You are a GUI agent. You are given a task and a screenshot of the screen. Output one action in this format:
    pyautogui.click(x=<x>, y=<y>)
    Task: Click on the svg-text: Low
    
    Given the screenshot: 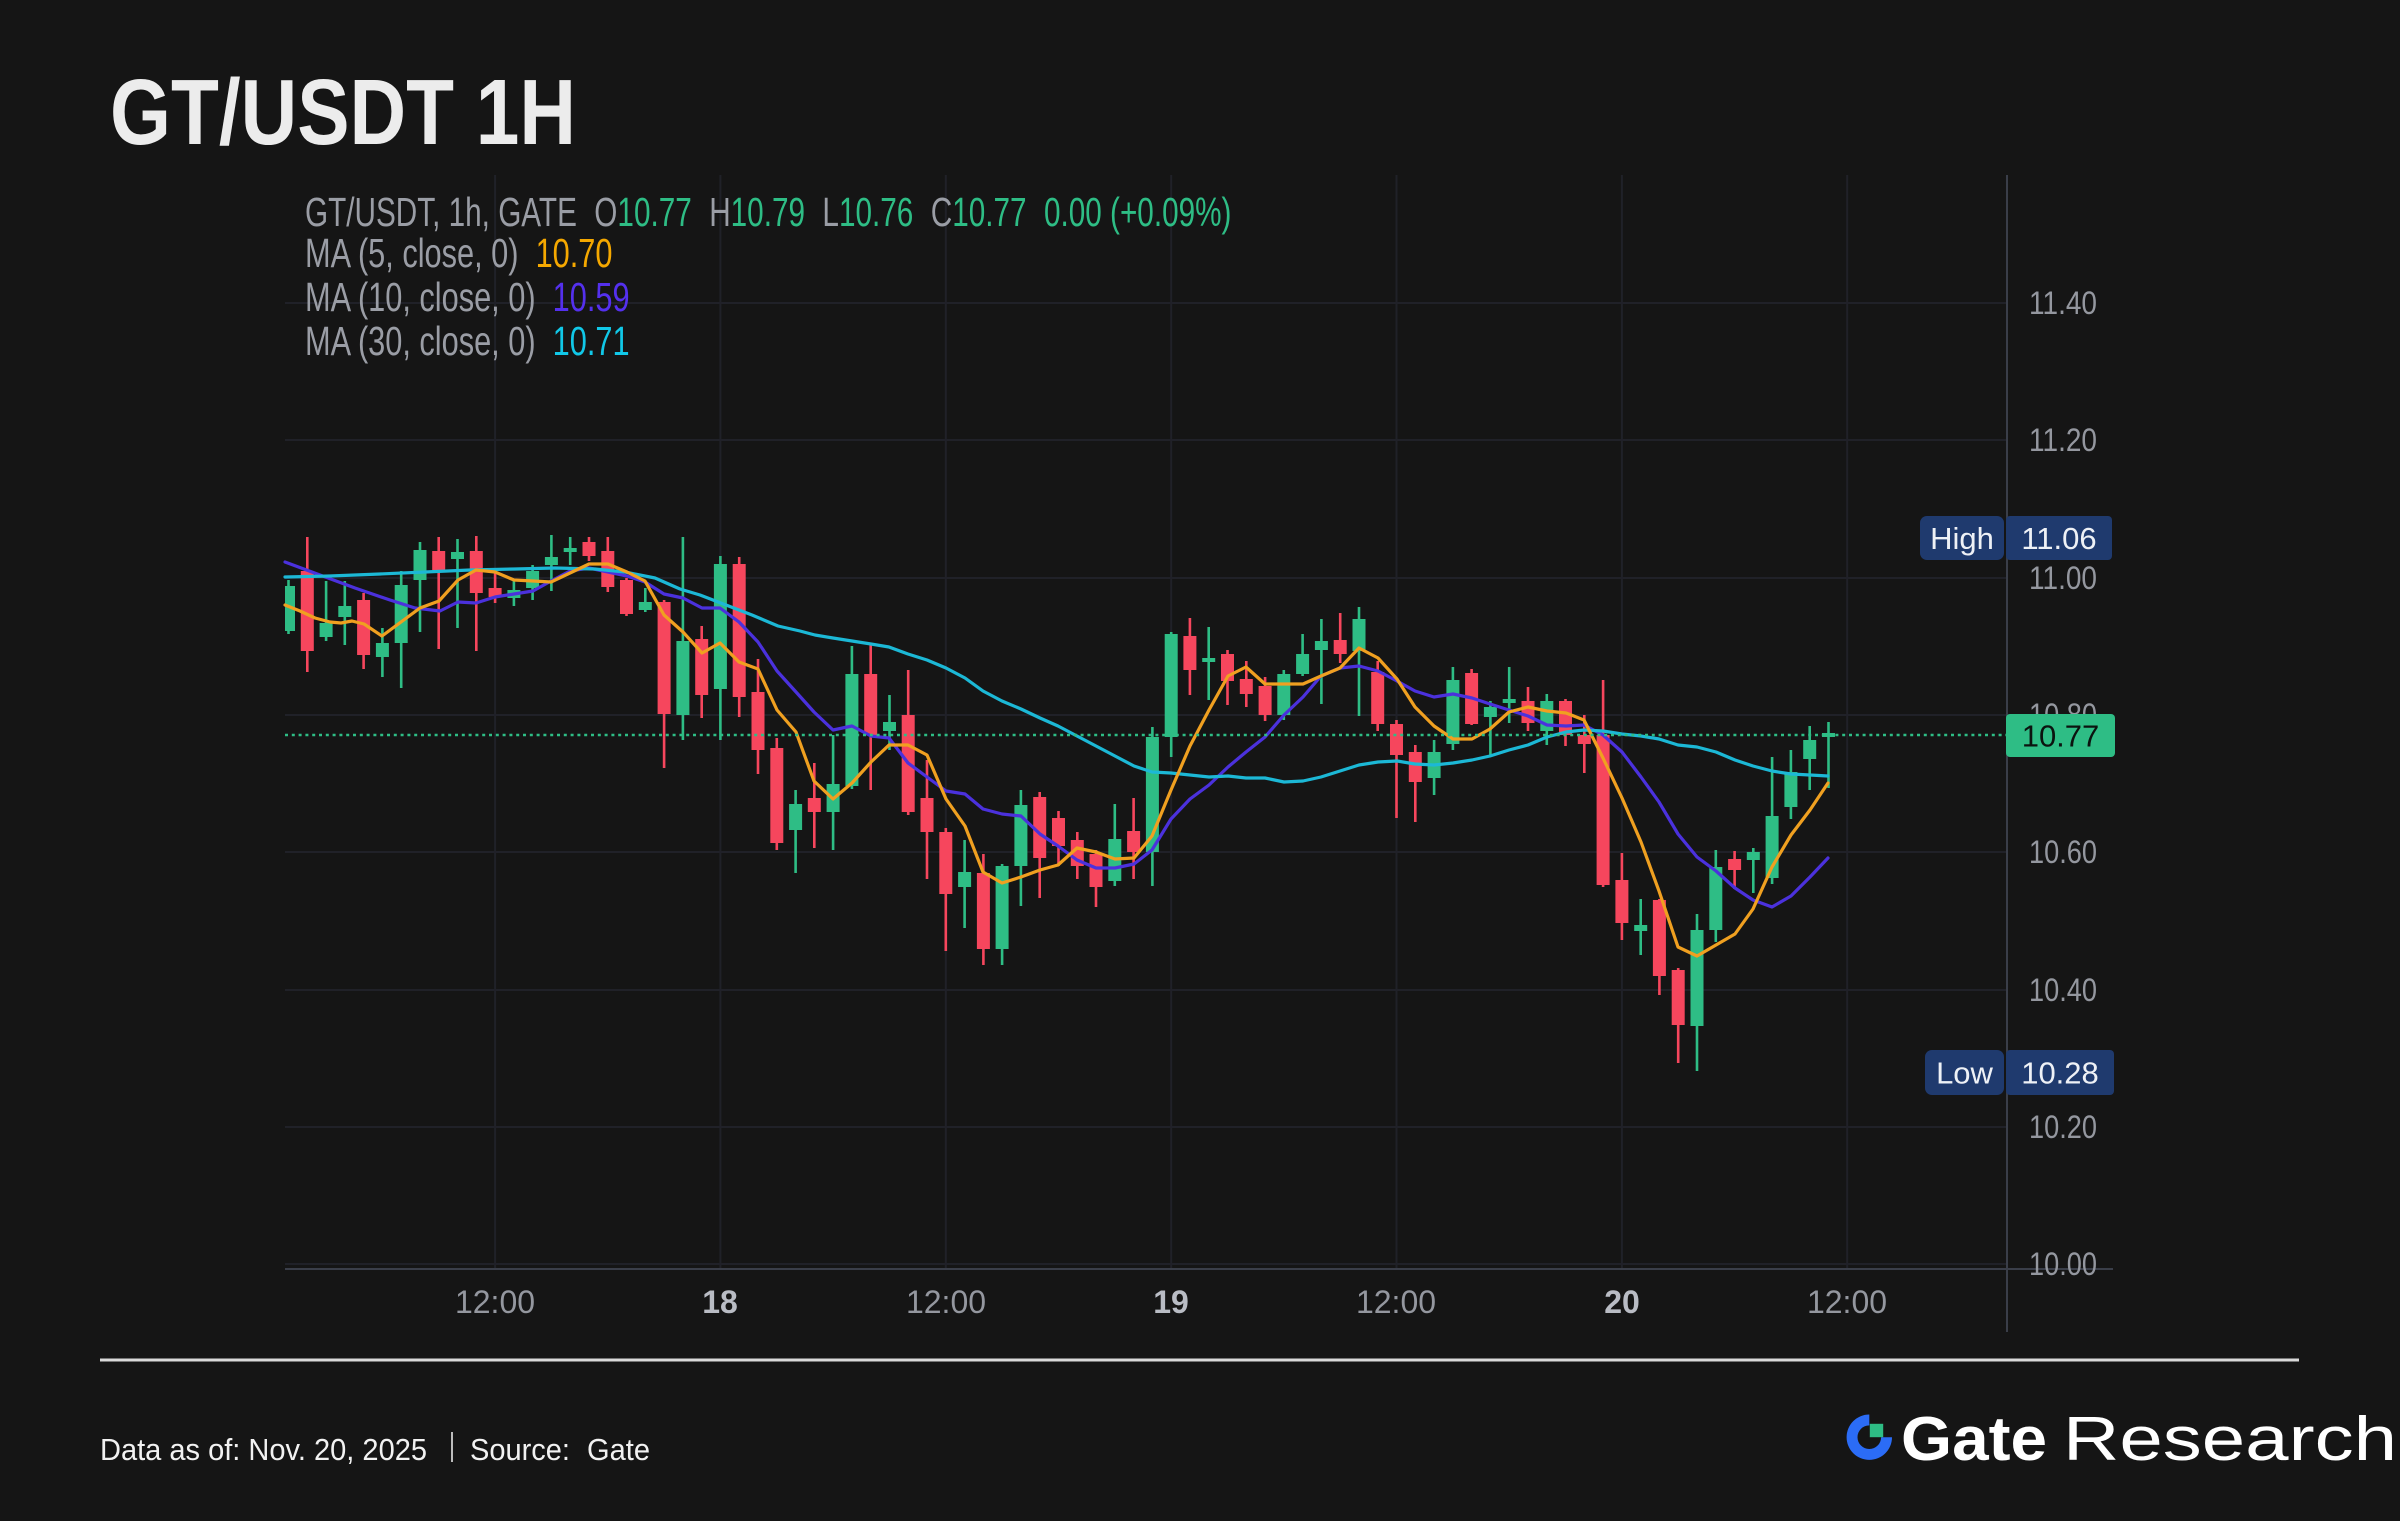 What is the action you would take?
    pyautogui.click(x=1964, y=1073)
    